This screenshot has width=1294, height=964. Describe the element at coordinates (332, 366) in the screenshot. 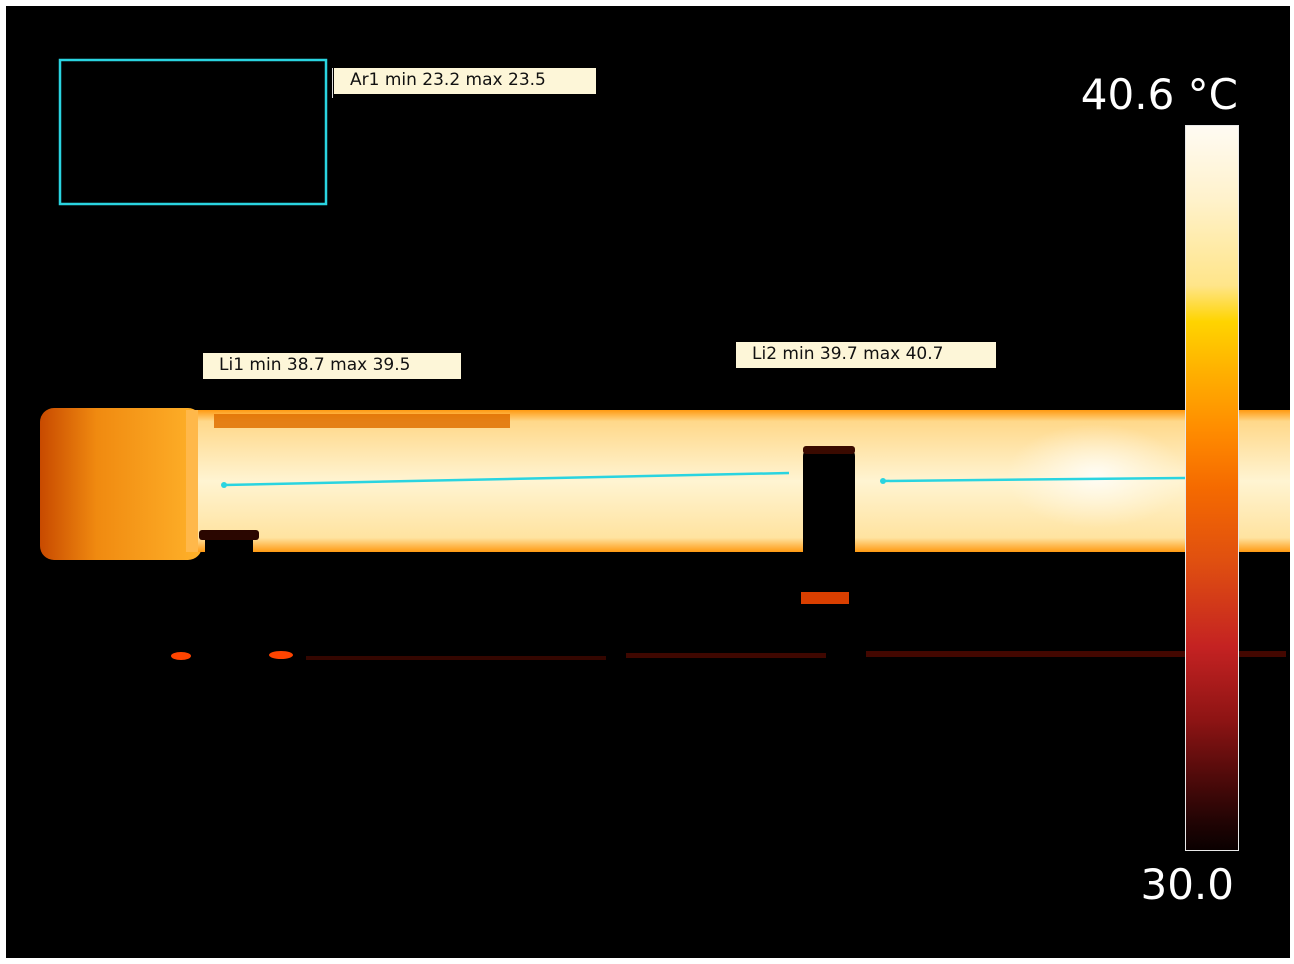

I see `line1-label: Li1 min 38.7 max 39.5` at that location.